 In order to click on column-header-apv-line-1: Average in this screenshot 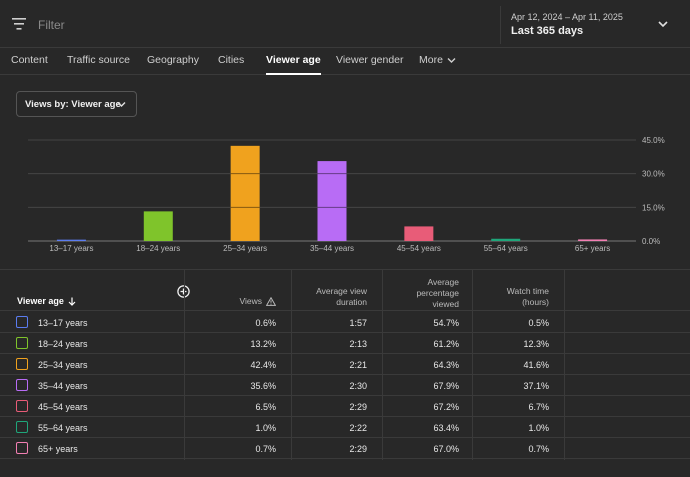, I will do `click(443, 282)`.